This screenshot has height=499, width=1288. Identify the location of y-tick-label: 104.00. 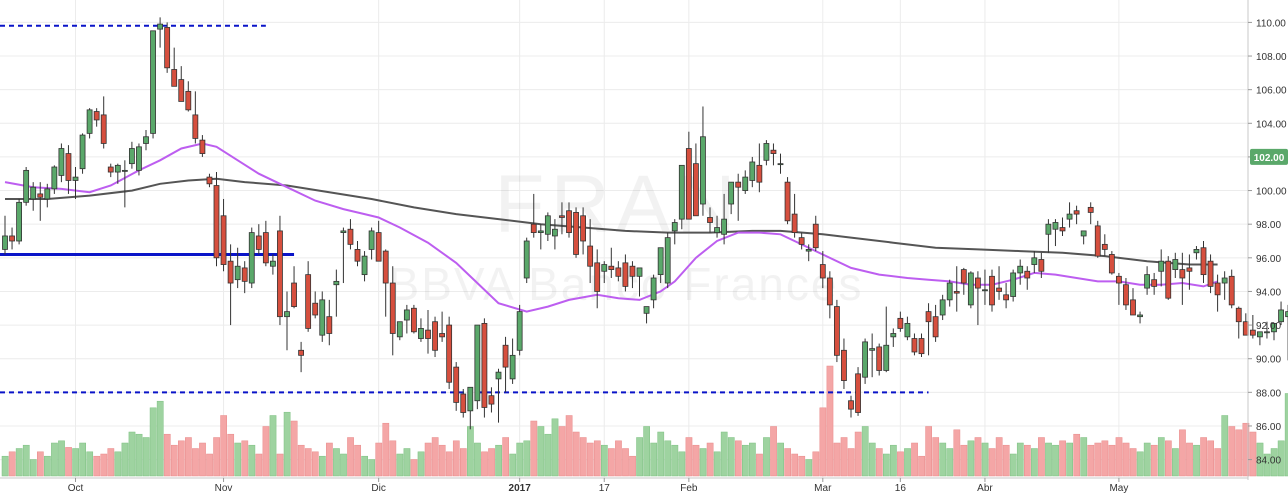
(1271, 124).